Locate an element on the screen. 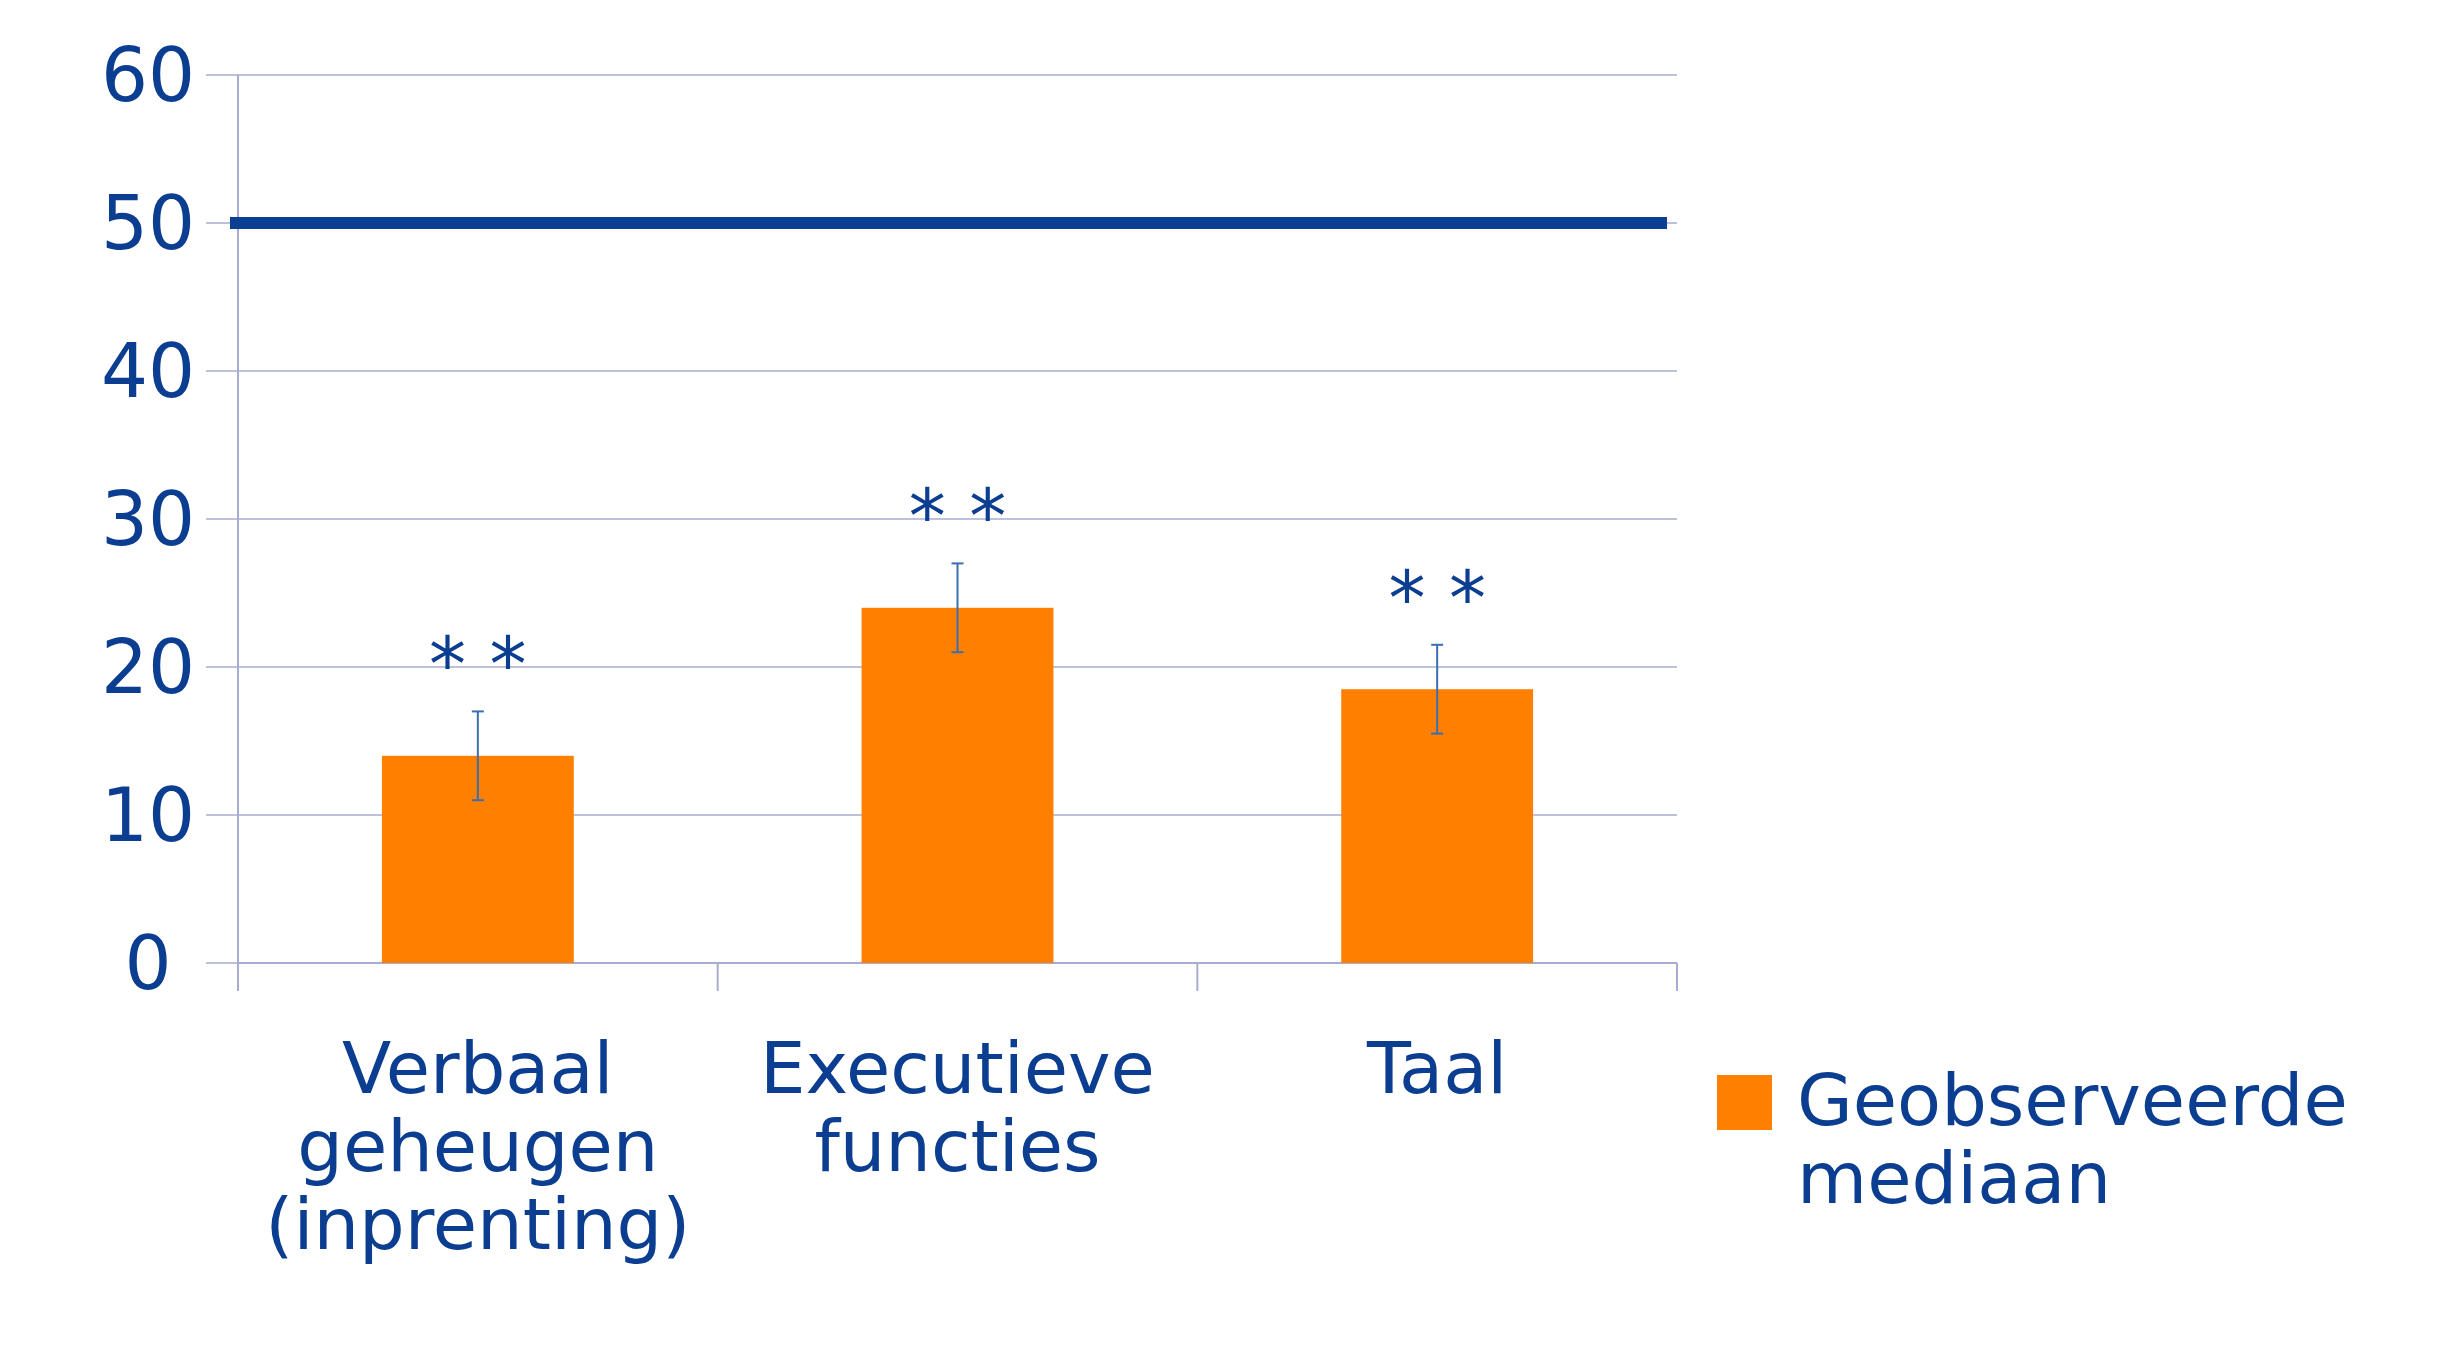 The width and height of the screenshot is (2458, 1366). y-tick-label: 40 is located at coordinates (148, 370).